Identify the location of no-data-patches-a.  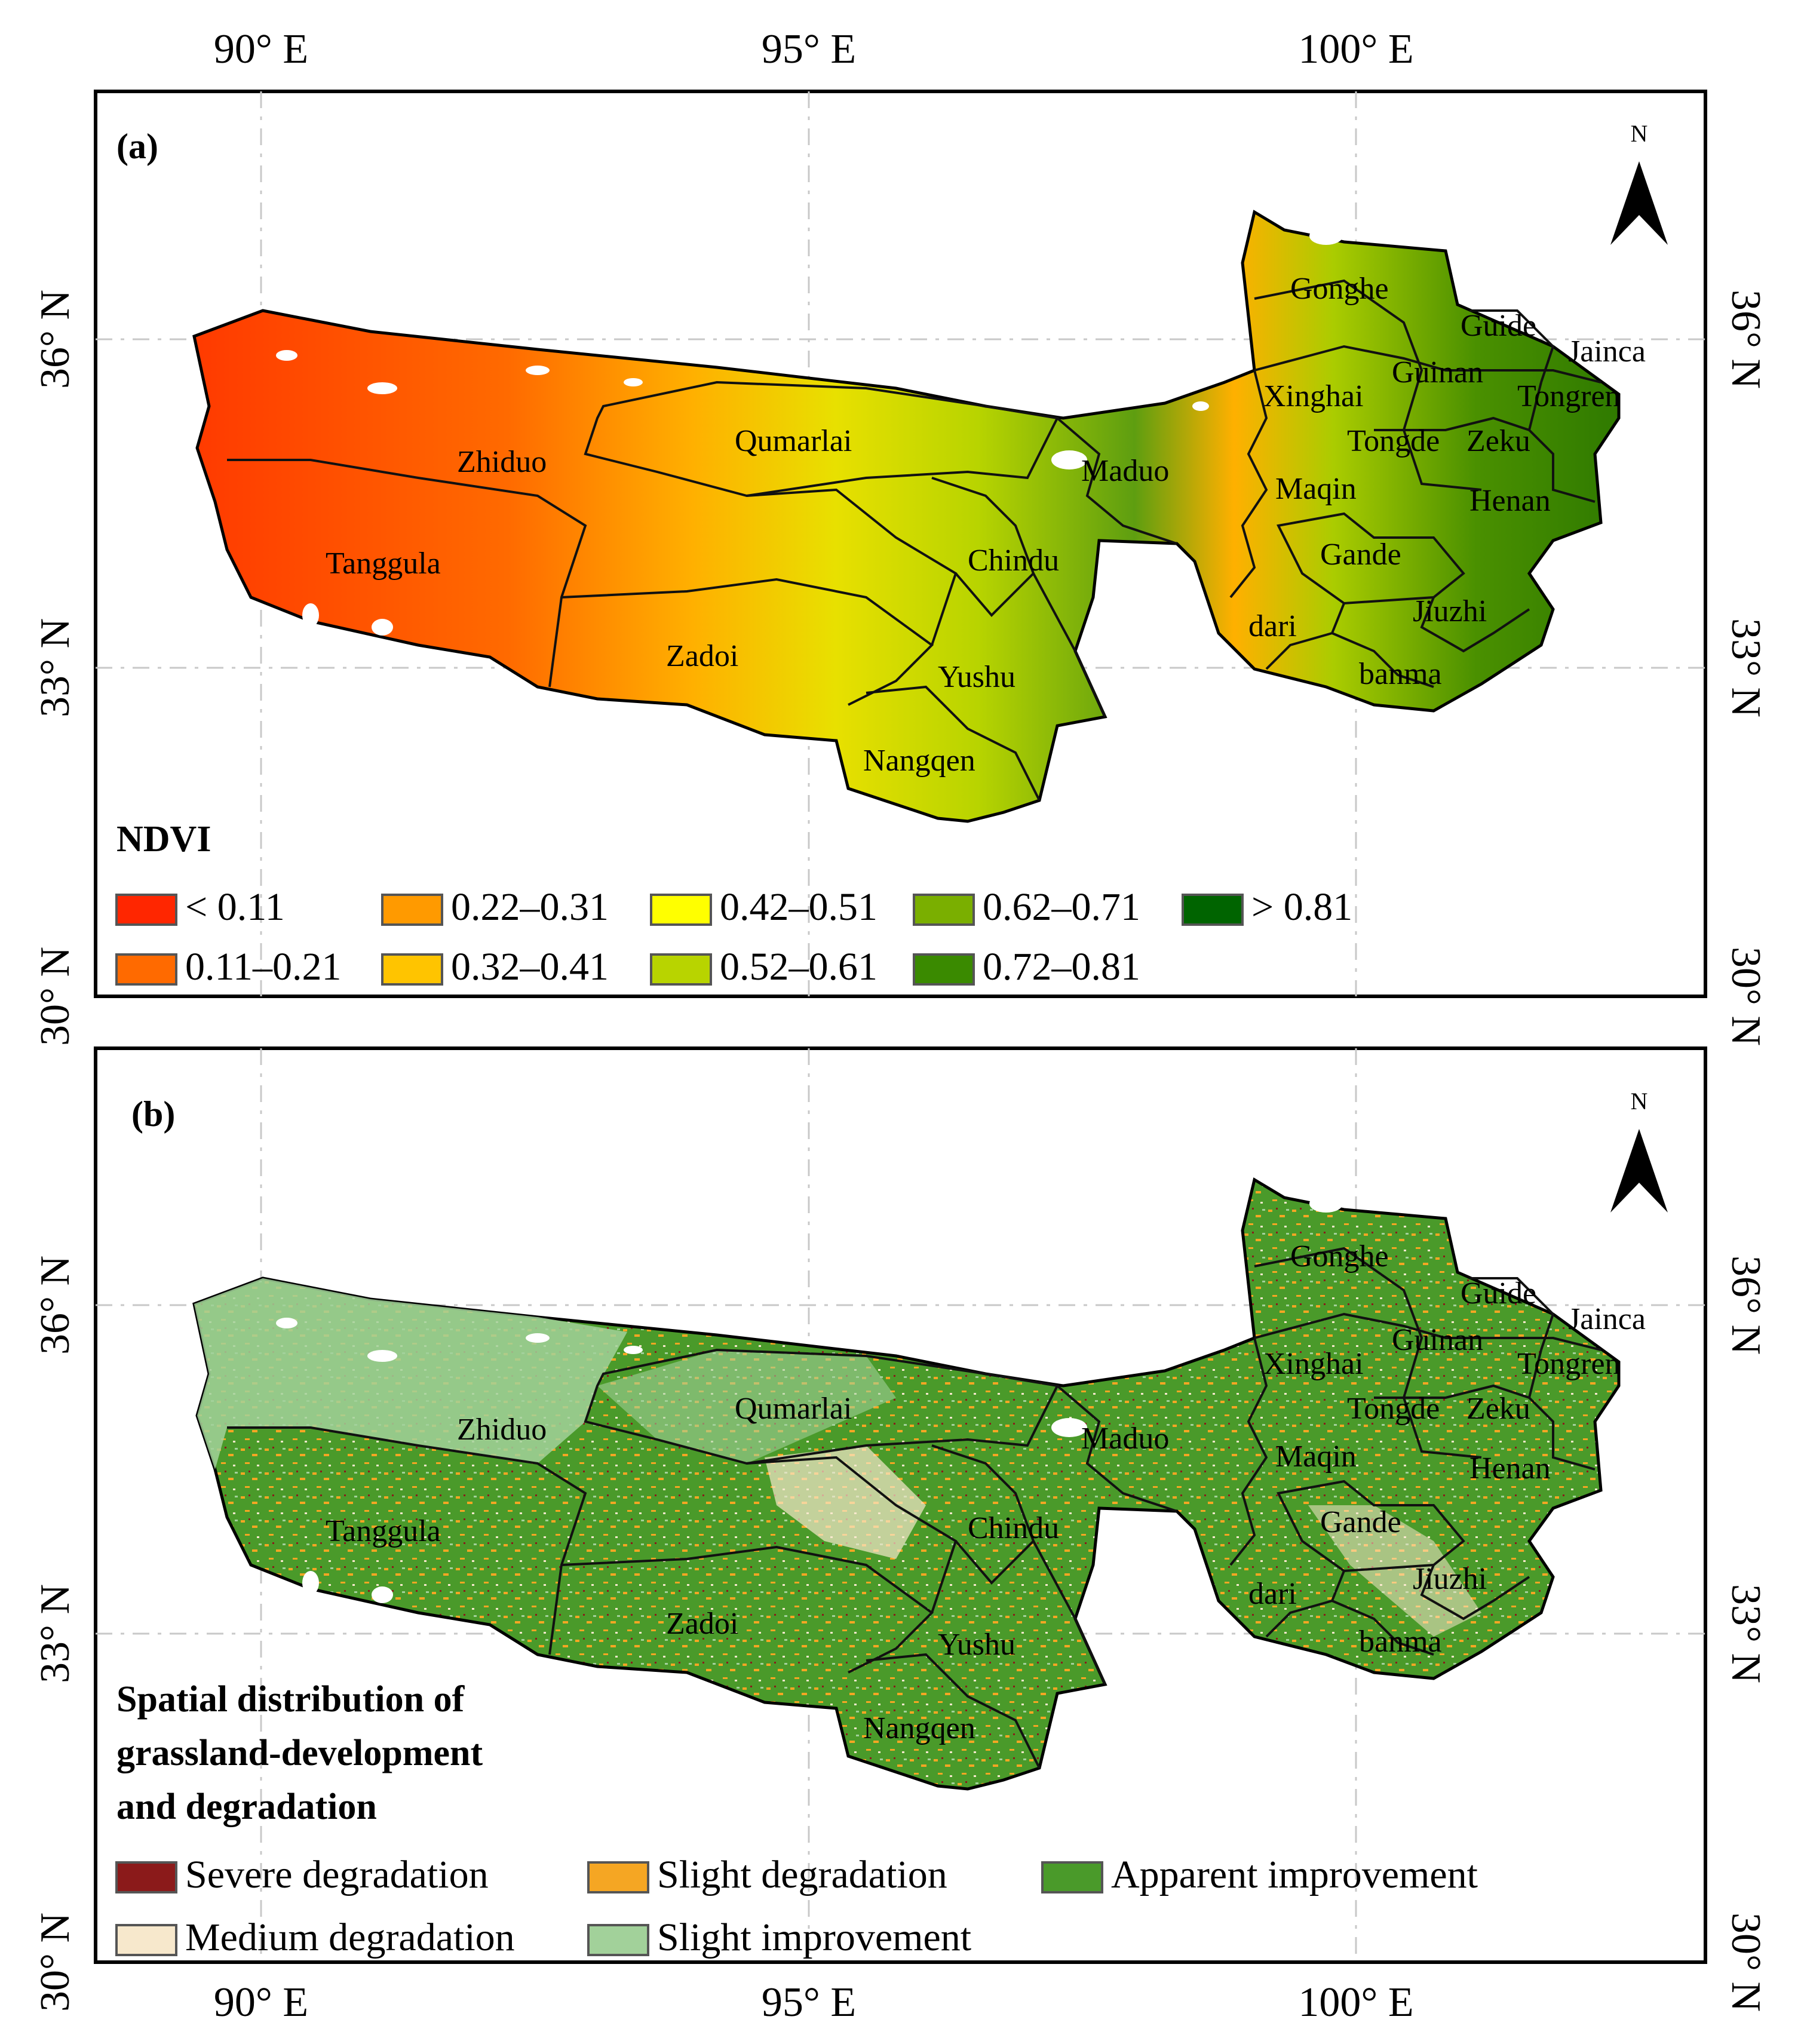
(810, 431).